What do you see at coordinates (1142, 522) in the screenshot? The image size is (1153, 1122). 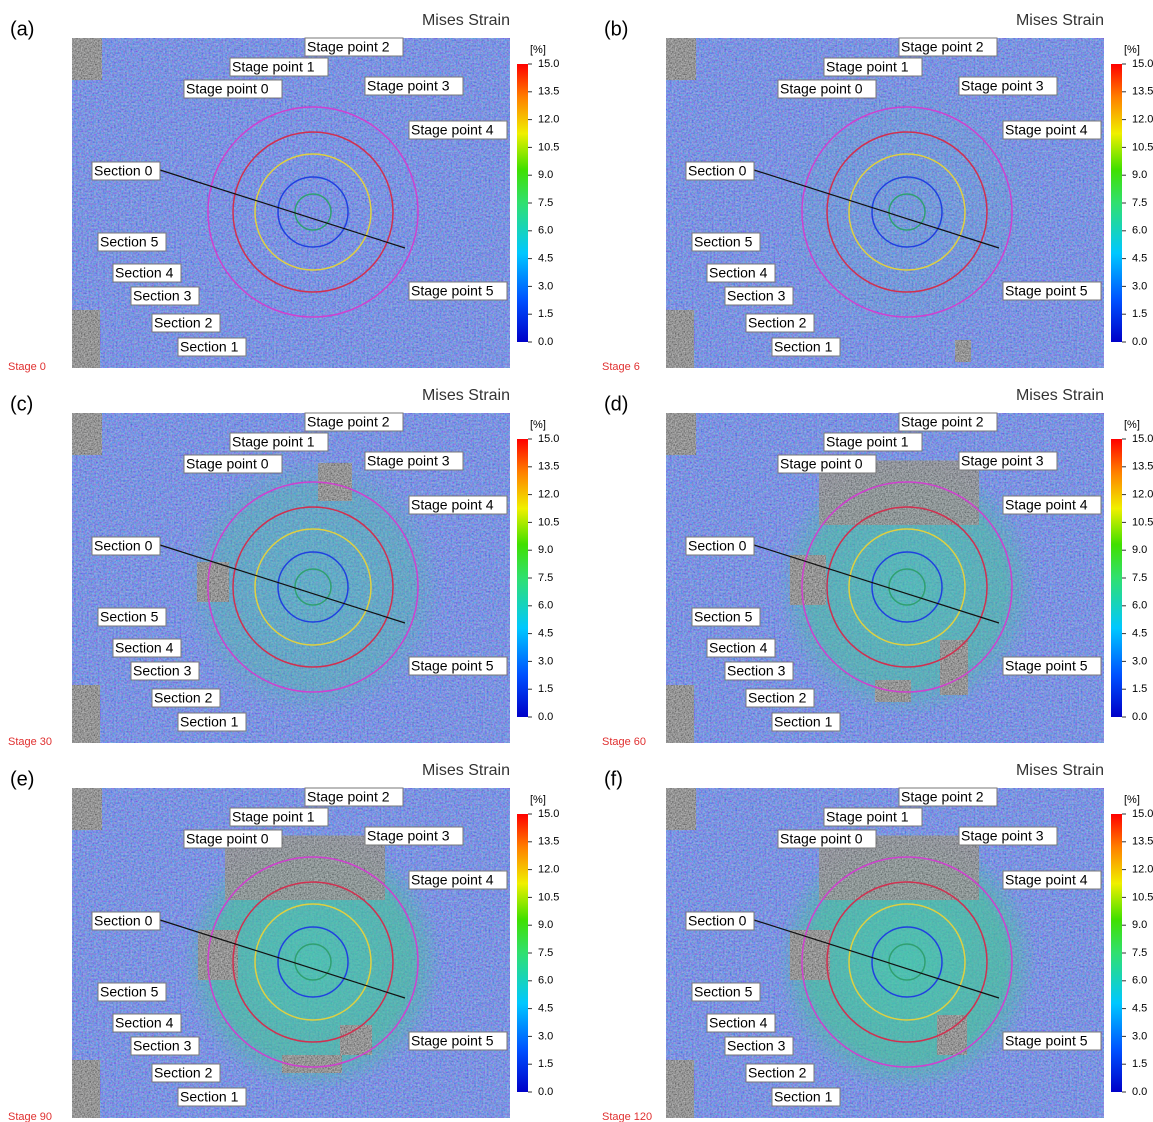 I see `colorbar-tick-label: 10.5` at bounding box center [1142, 522].